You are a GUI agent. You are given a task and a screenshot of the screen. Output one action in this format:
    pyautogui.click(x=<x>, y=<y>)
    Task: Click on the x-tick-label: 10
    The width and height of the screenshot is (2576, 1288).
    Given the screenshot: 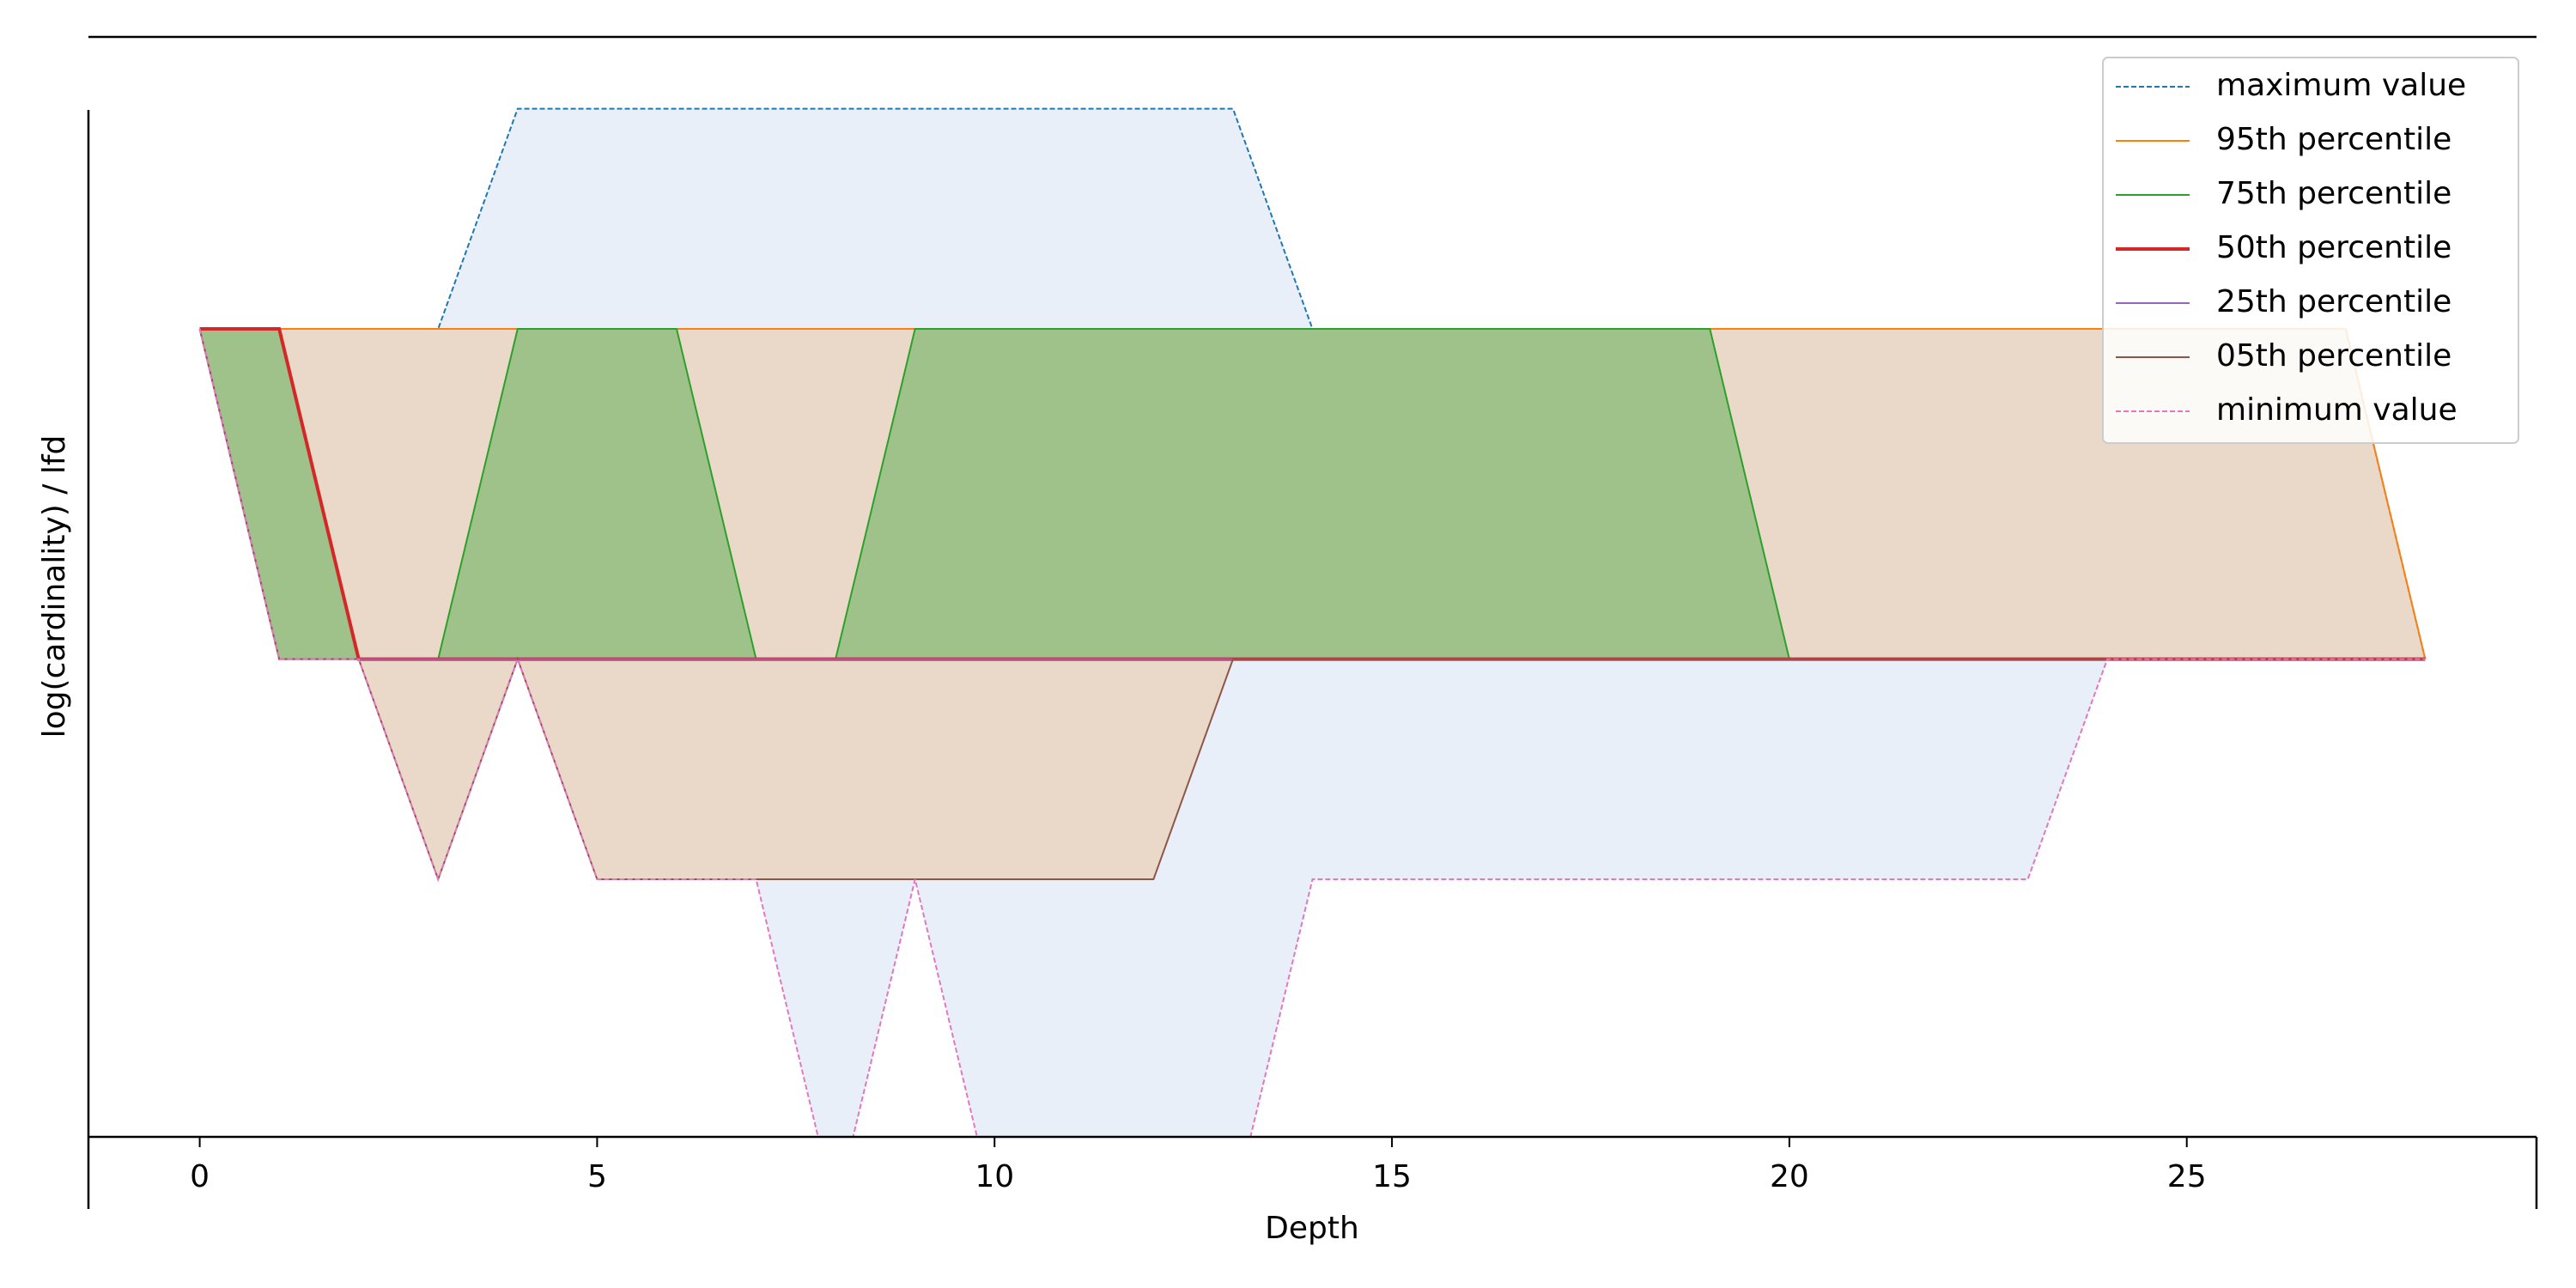 What is the action you would take?
    pyautogui.click(x=995, y=1177)
    